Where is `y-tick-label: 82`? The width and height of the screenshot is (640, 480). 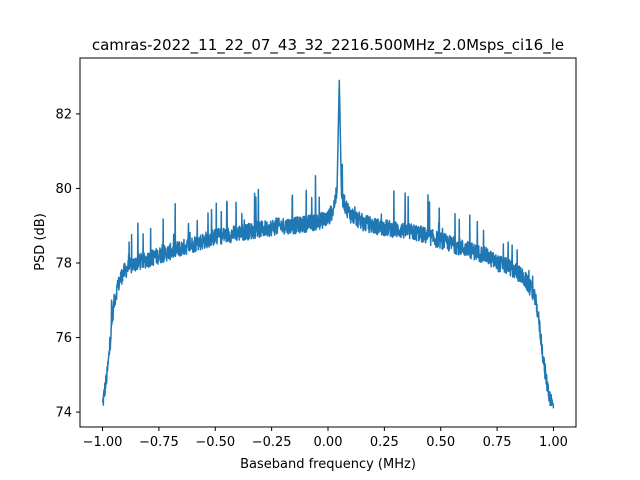 y-tick-label: 82 is located at coordinates (63, 114).